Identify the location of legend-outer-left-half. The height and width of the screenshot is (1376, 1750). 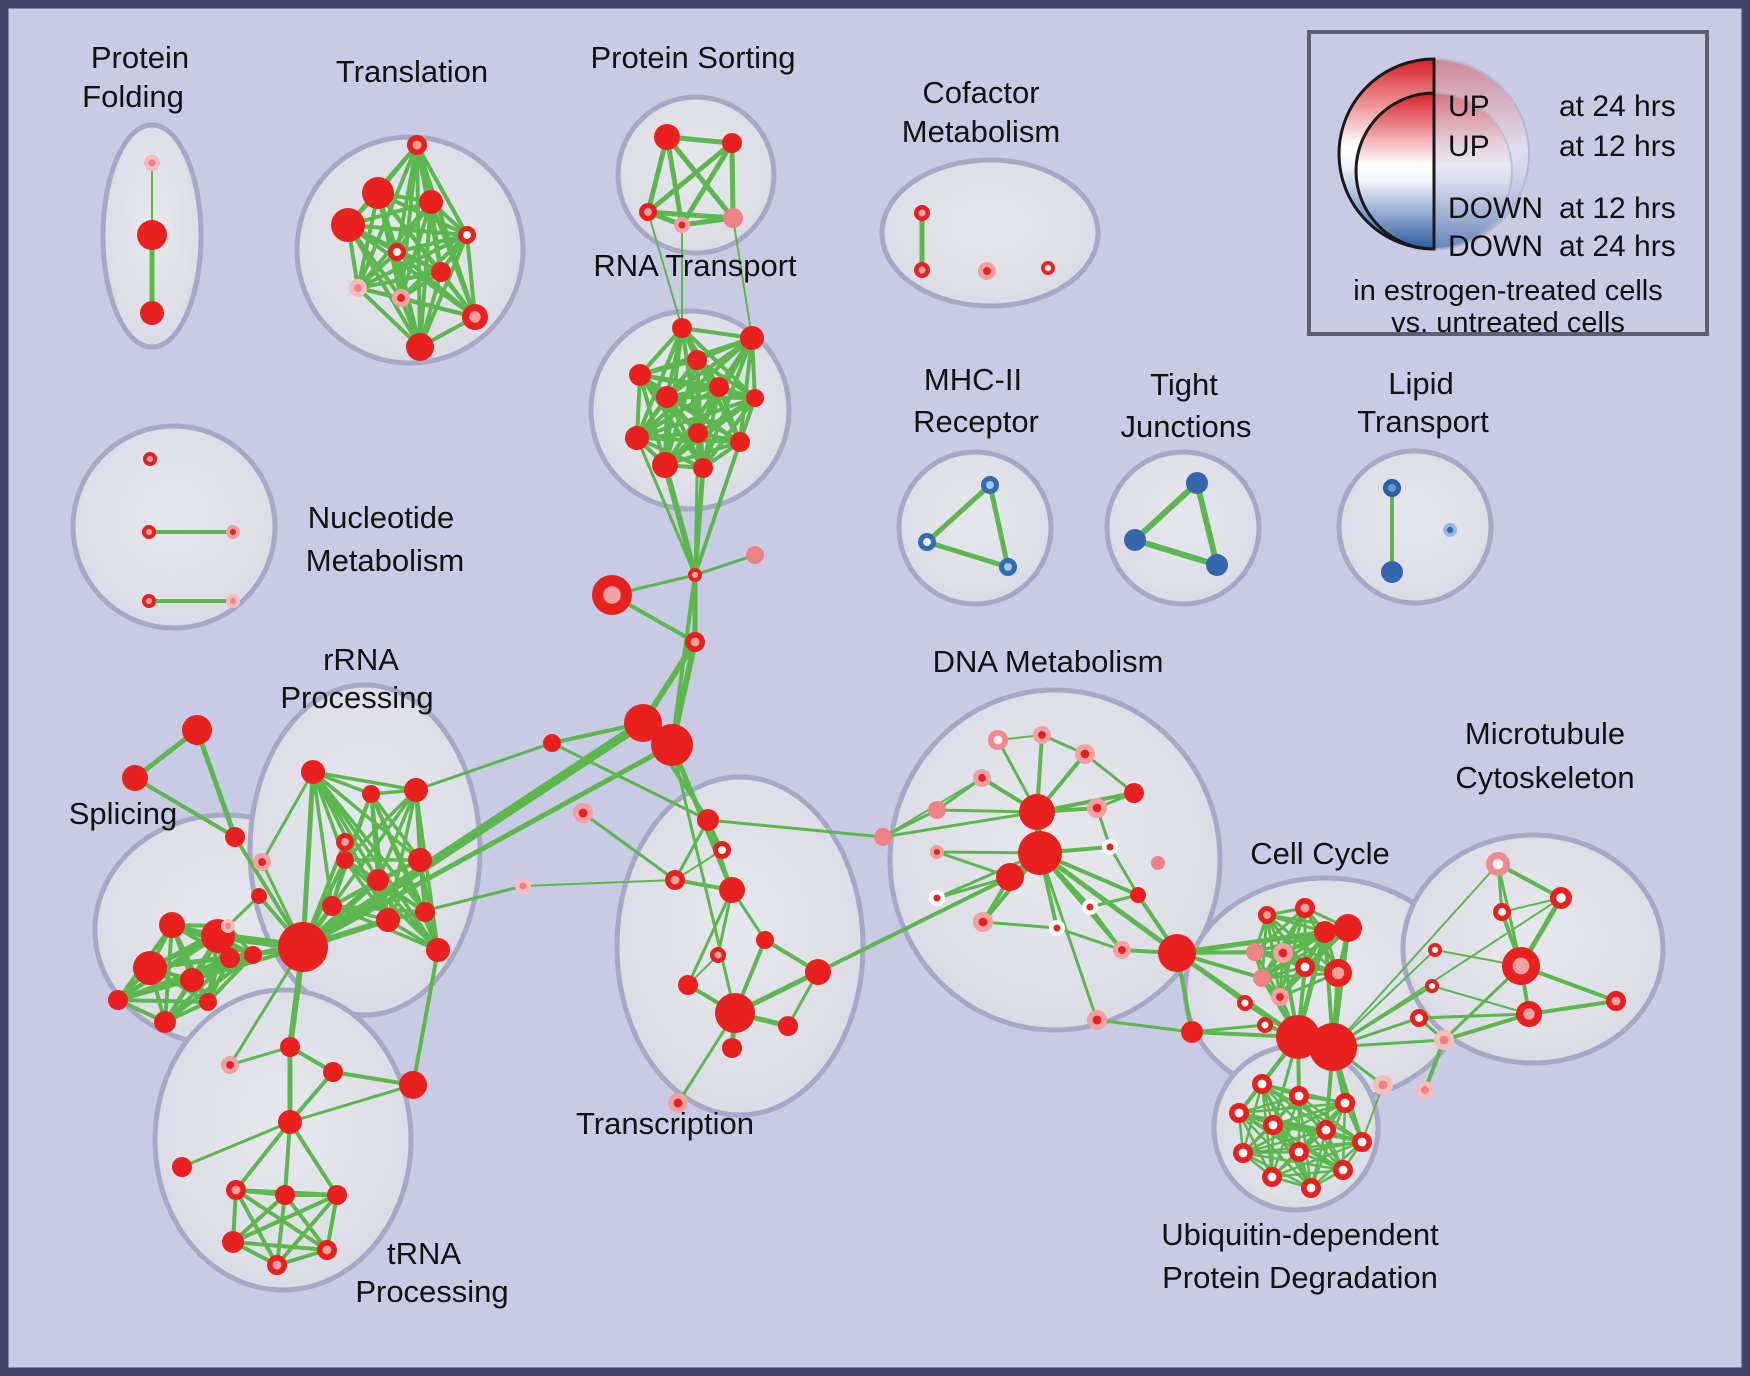
(1386, 154).